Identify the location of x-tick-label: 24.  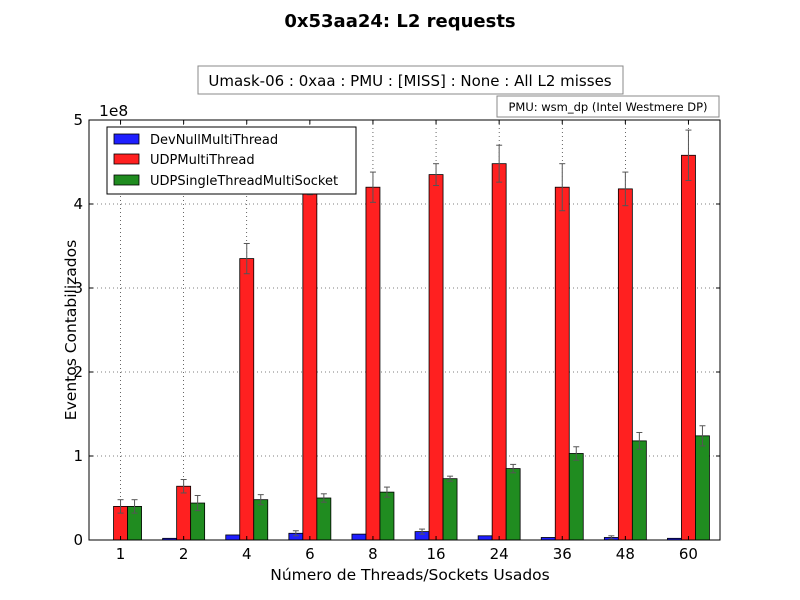
(499, 554).